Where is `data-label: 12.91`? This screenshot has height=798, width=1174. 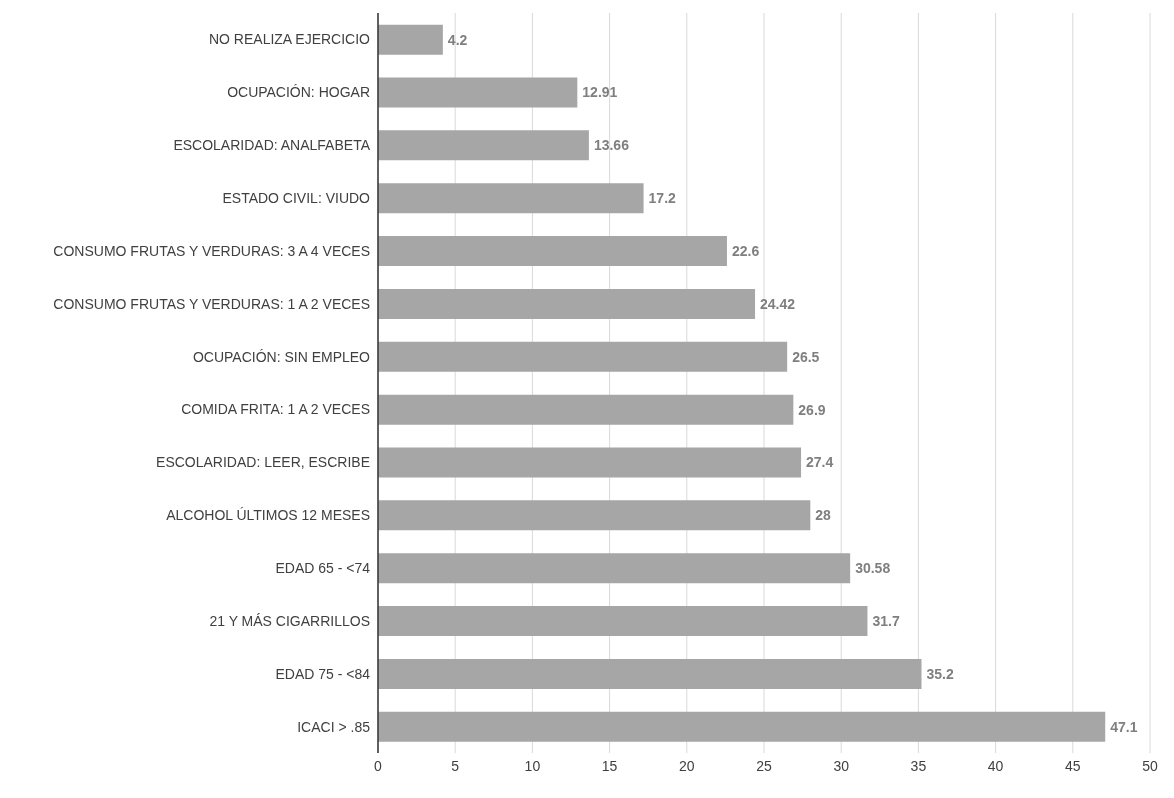 data-label: 12.91 is located at coordinates (600, 92).